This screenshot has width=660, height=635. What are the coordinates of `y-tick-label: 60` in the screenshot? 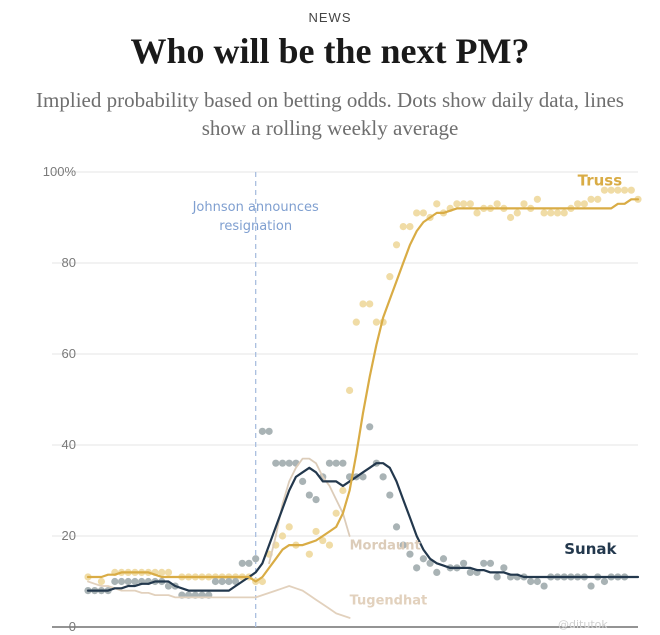 It's located at (69, 353).